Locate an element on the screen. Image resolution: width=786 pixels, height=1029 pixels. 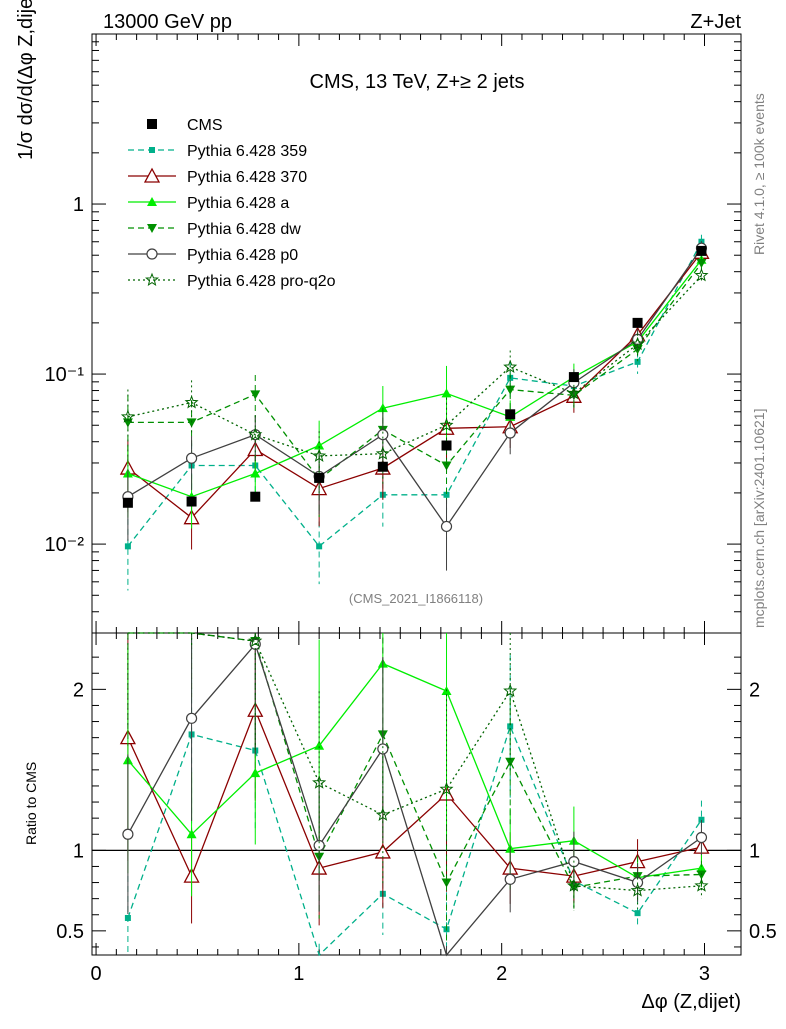
legend-marker-p359 is located at coordinates (152, 150).